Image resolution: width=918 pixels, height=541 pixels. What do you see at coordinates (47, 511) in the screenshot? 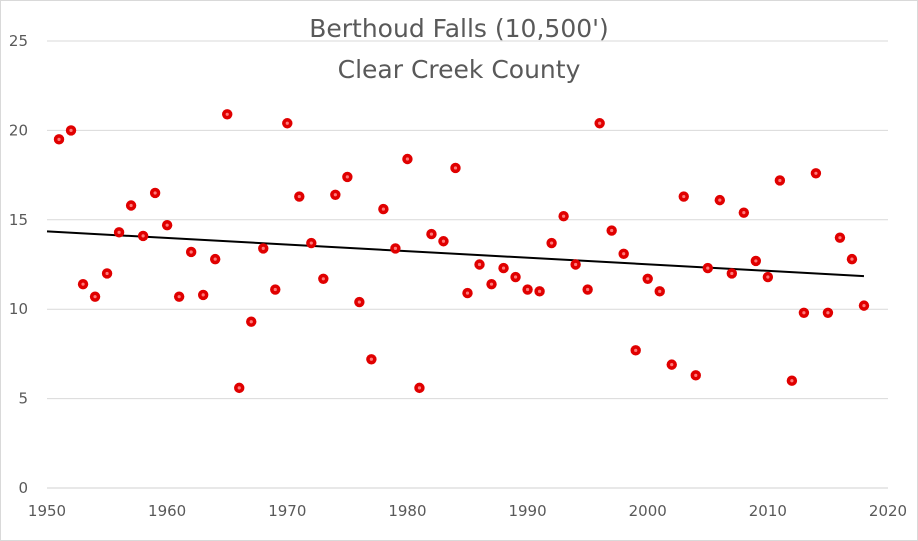
I see `x-tick-label: 1950` at bounding box center [47, 511].